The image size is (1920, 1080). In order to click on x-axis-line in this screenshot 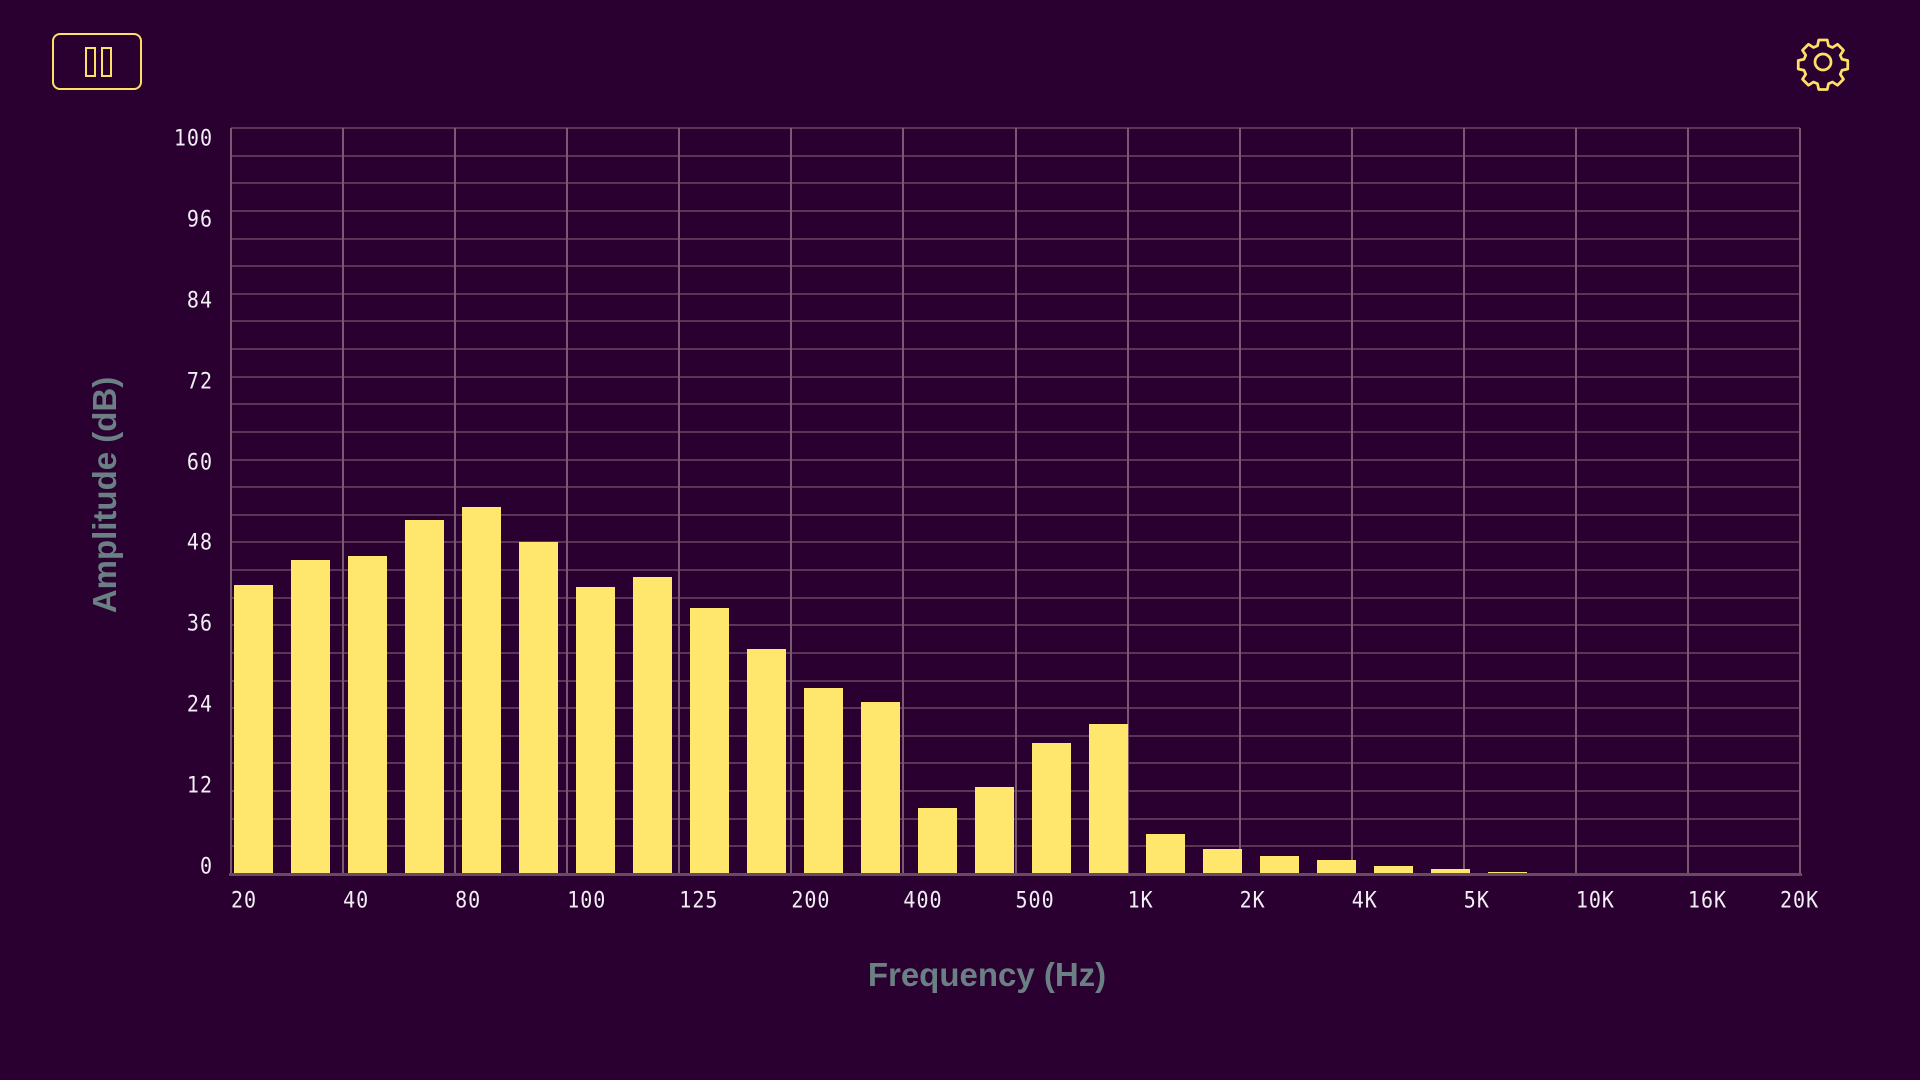, I will do `click(1015, 874)`.